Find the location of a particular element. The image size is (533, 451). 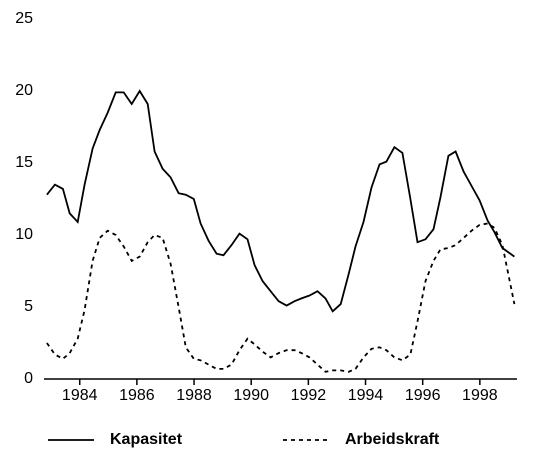

x-tick-label: 1992 is located at coordinates (309, 395).